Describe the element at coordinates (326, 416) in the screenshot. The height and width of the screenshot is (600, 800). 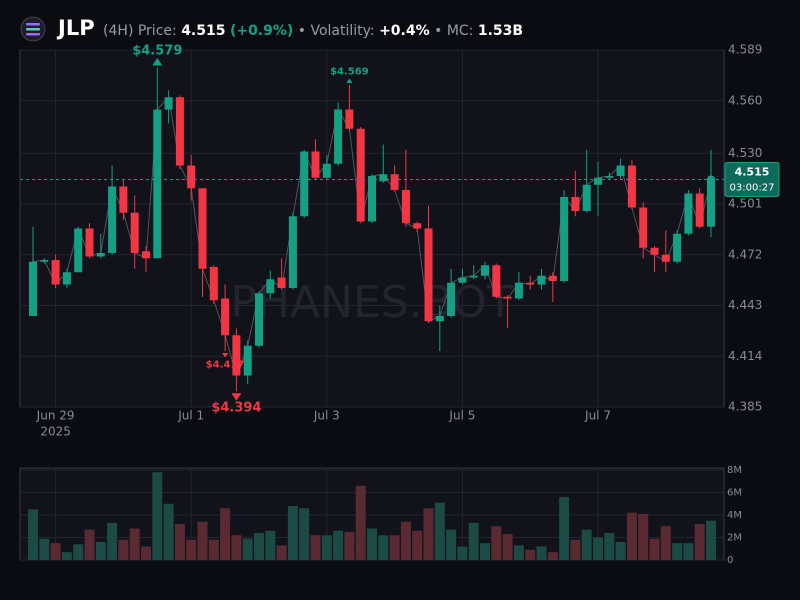
I see `x-tick-label: Jul 3` at that location.